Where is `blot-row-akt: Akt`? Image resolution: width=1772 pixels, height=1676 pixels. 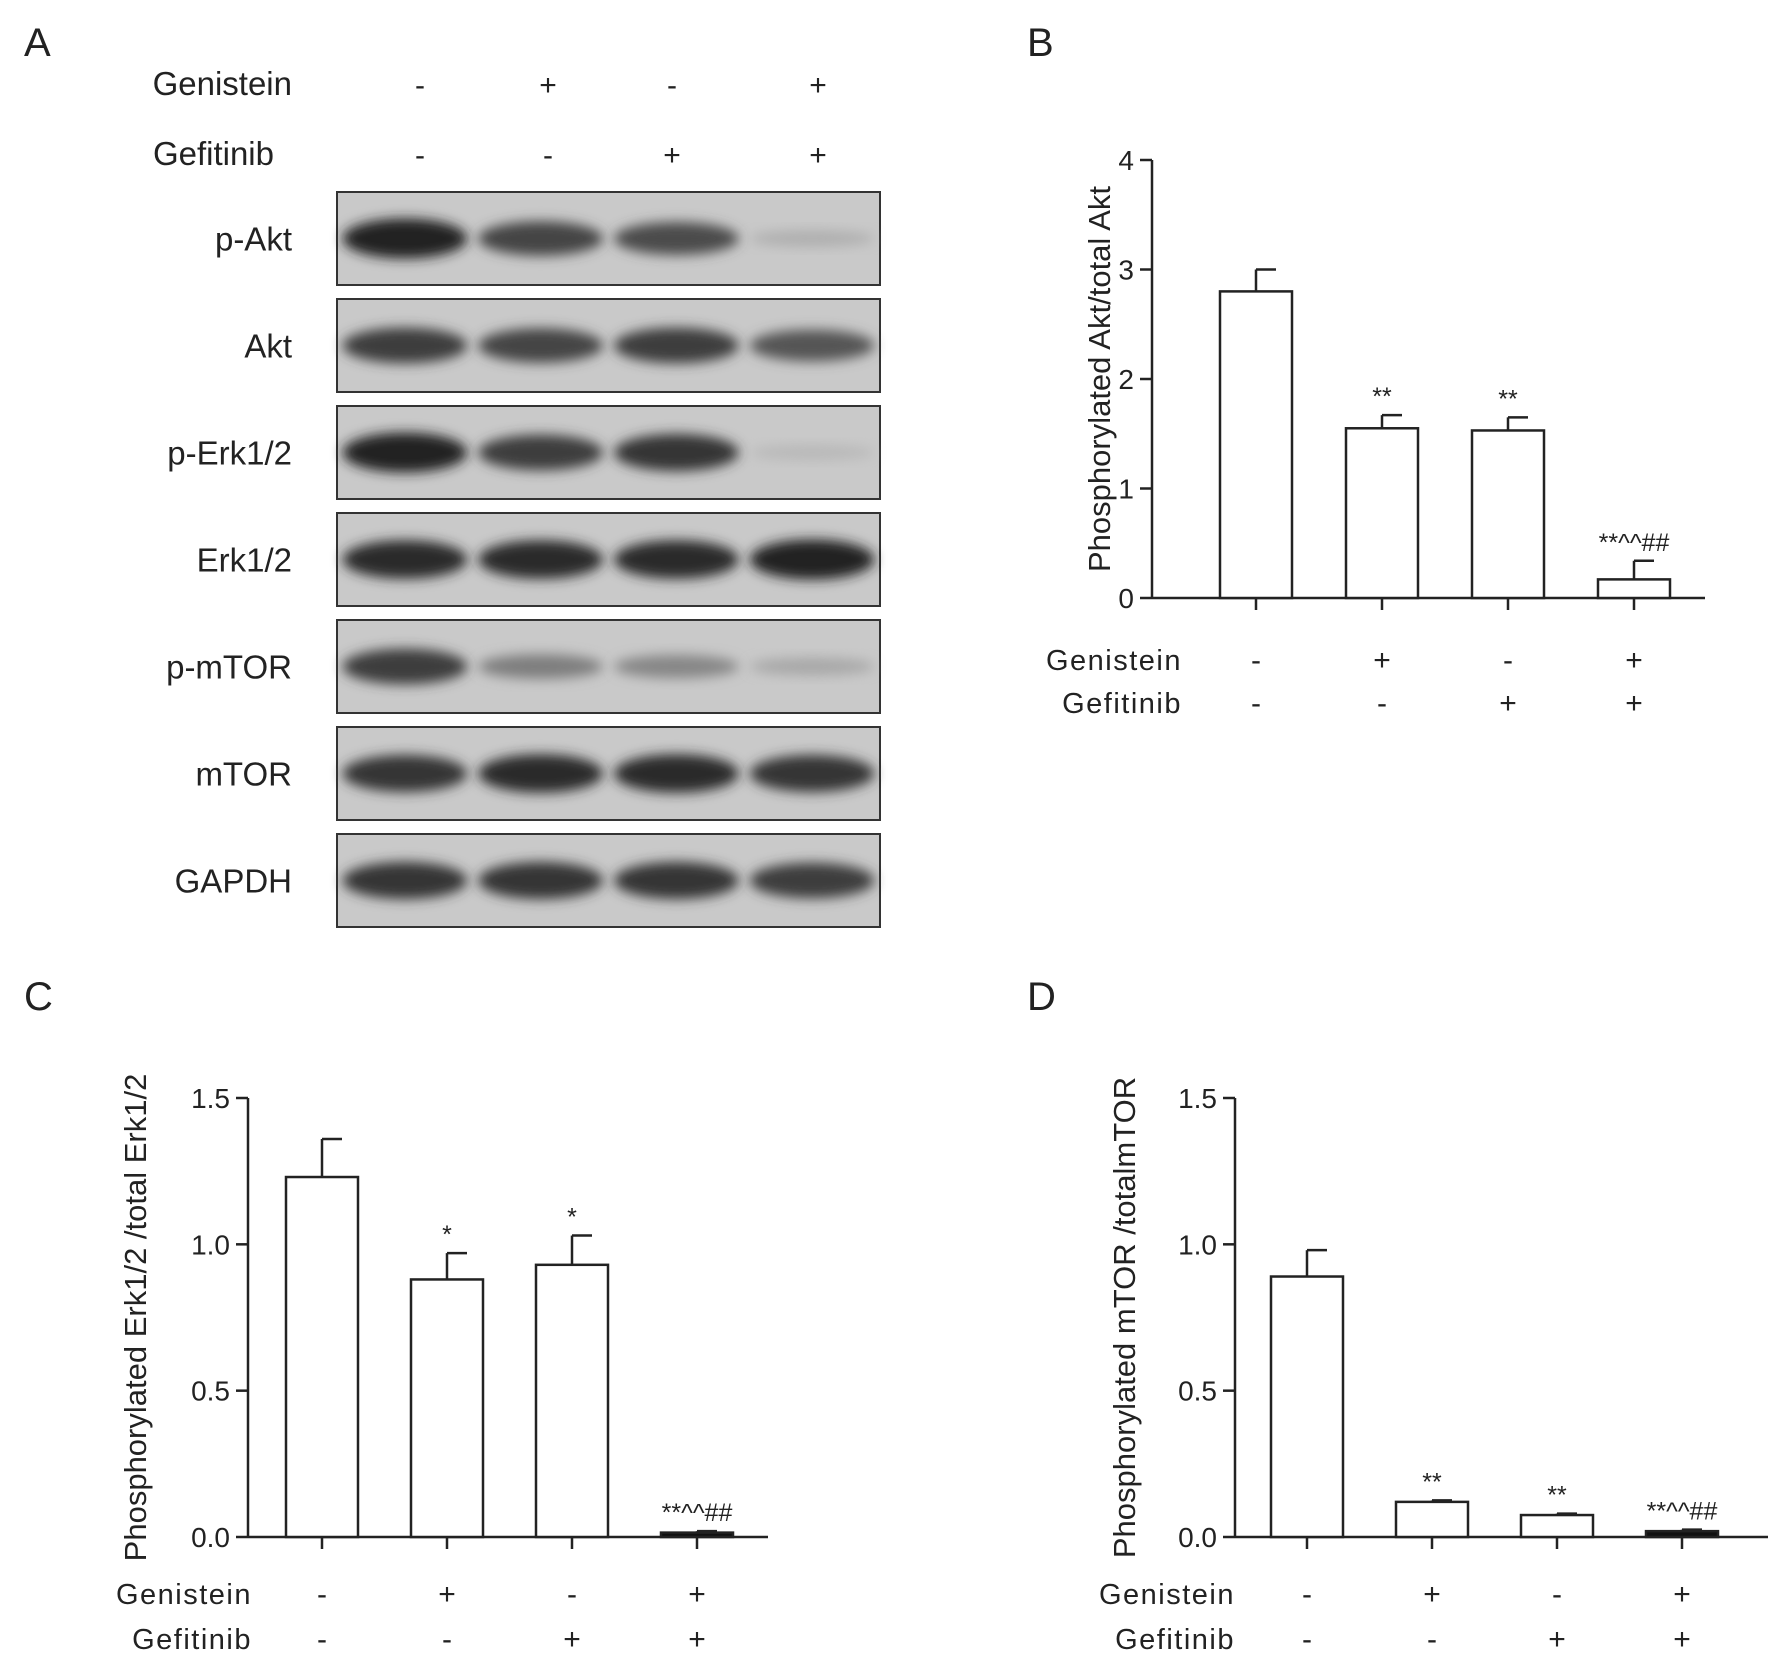
blot-row-akt: Akt is located at coordinates (562, 345).